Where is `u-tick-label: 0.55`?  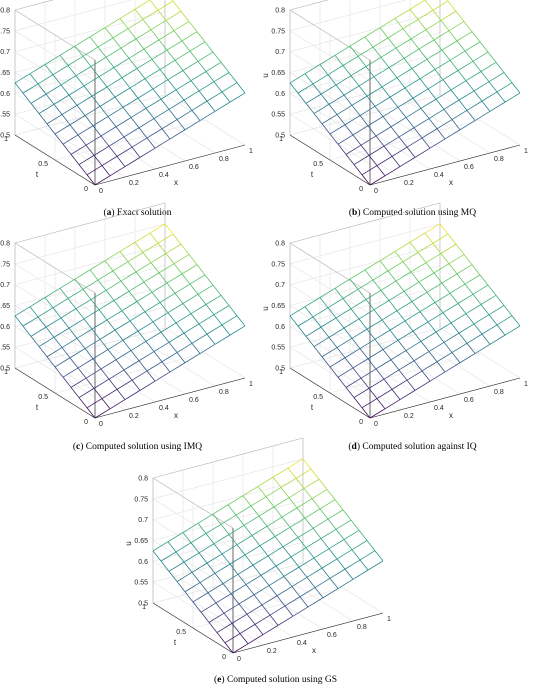
u-tick-label: 0.55 is located at coordinates (5, 115).